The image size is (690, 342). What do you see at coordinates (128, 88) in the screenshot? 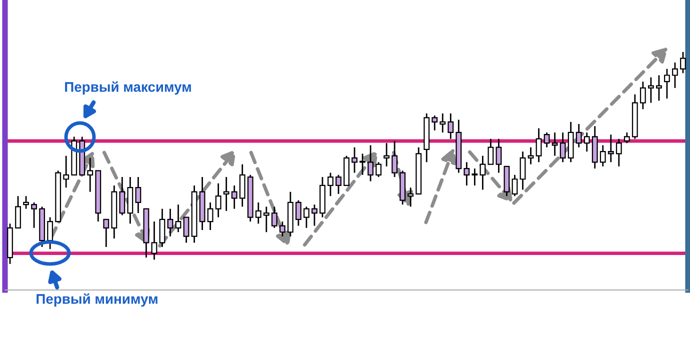
I see `annotation: Первый максимум` at bounding box center [128, 88].